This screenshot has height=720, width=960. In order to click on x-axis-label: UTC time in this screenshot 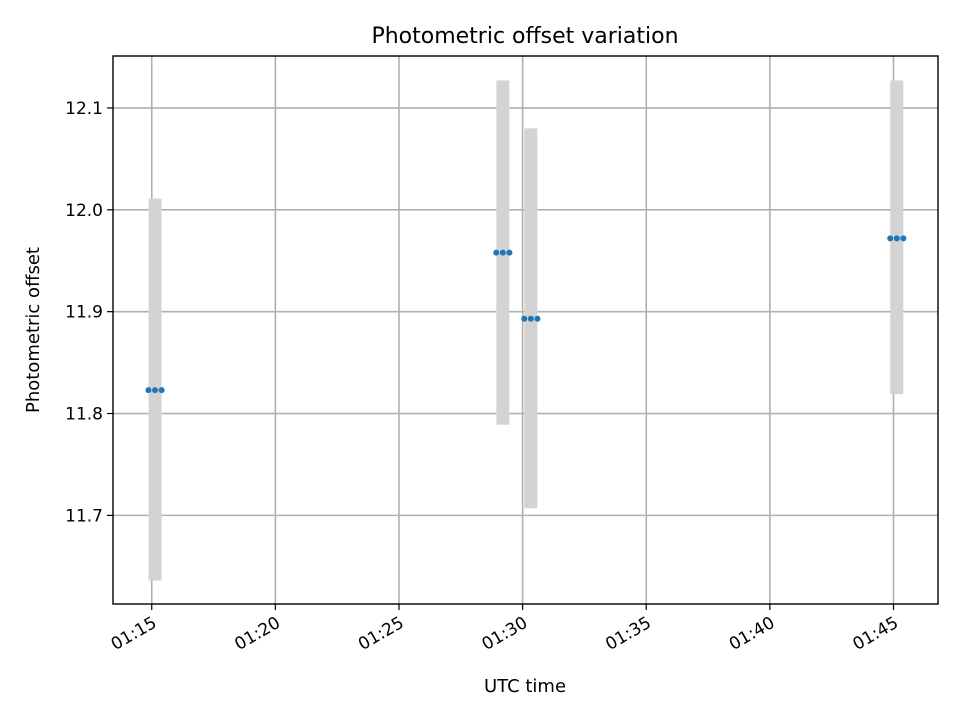, I will do `click(525, 686)`.